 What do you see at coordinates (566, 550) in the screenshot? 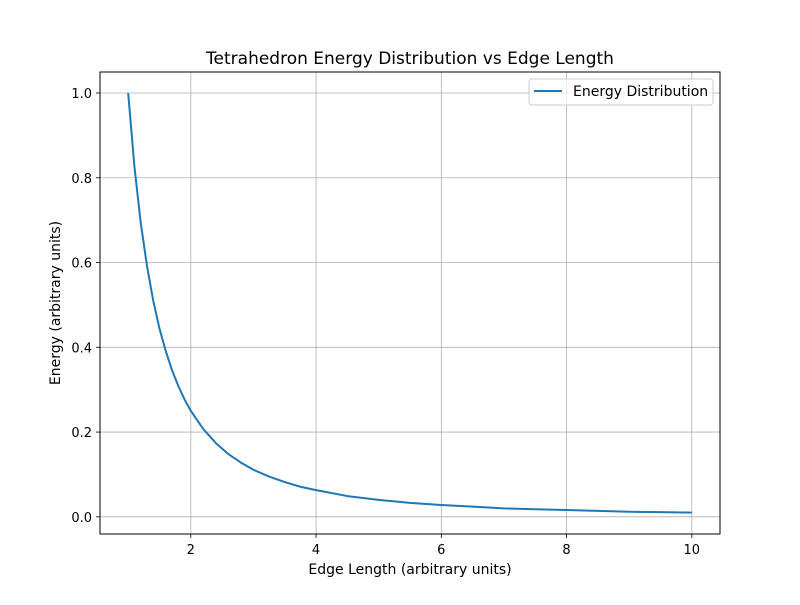
I see `x-tick-label: 8` at bounding box center [566, 550].